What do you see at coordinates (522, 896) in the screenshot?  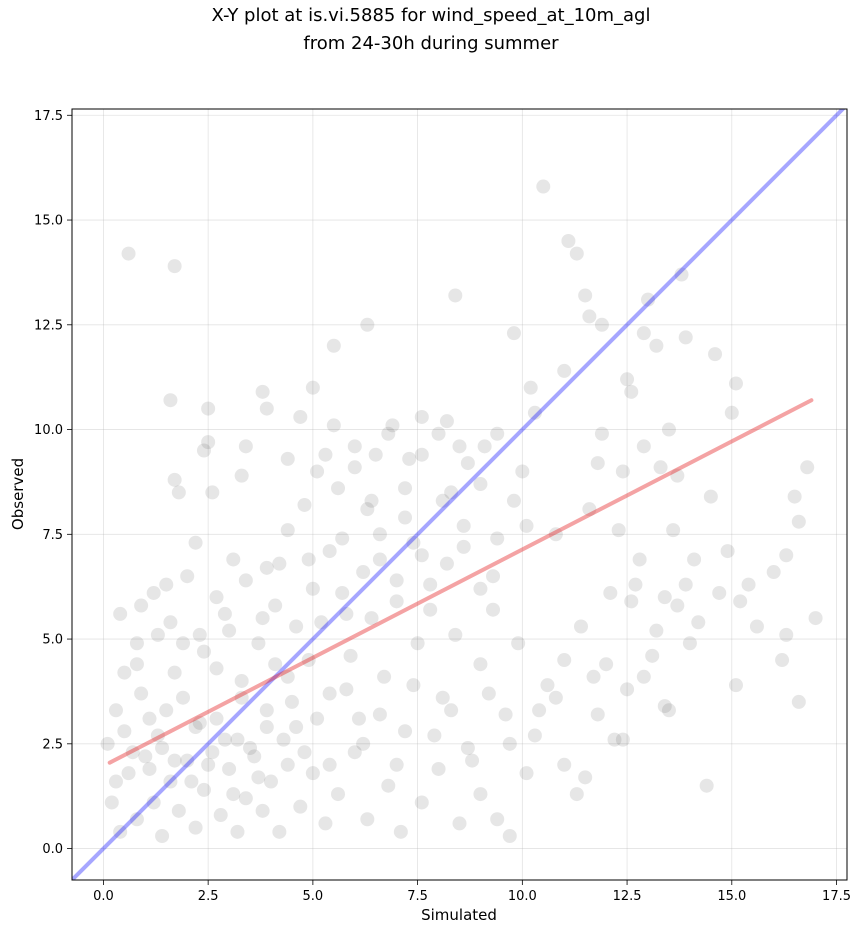 I see `x-tick-label: 10.0` at bounding box center [522, 896].